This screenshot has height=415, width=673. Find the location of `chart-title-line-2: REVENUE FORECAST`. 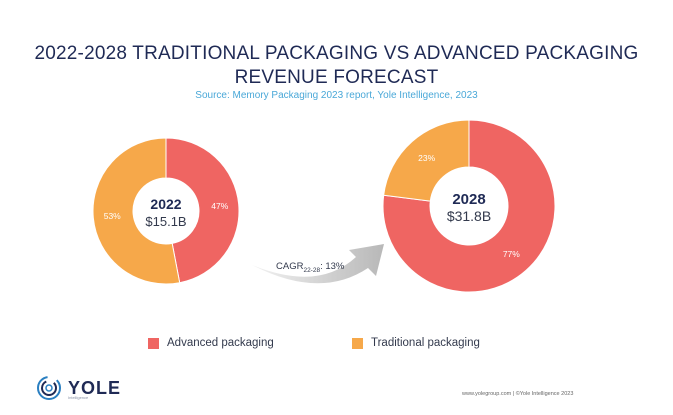

chart-title-line-2: REVENUE FORECAST is located at coordinates (336, 77).